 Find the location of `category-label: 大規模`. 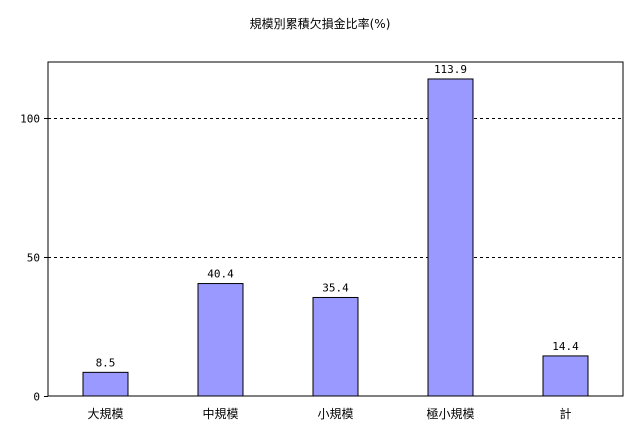

category-label: 大規模 is located at coordinates (105, 413).